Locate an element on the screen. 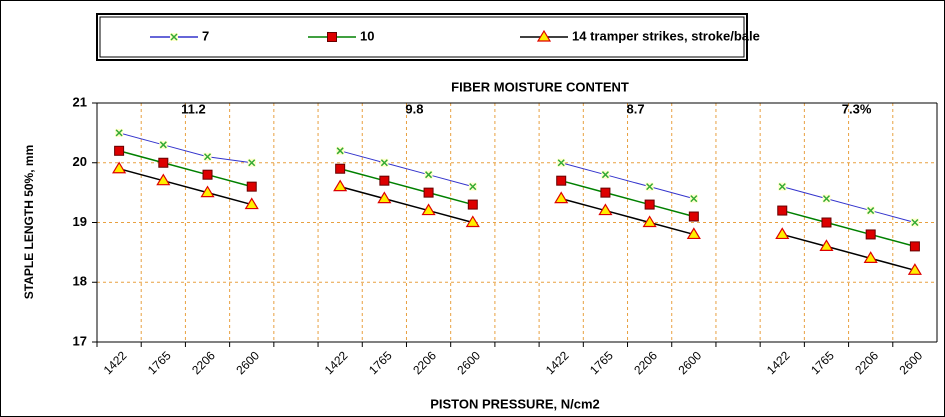 This screenshot has height=417, width=945. x-axis-label: PISTON PRESSURE, N/cm2 is located at coordinates (515, 403).